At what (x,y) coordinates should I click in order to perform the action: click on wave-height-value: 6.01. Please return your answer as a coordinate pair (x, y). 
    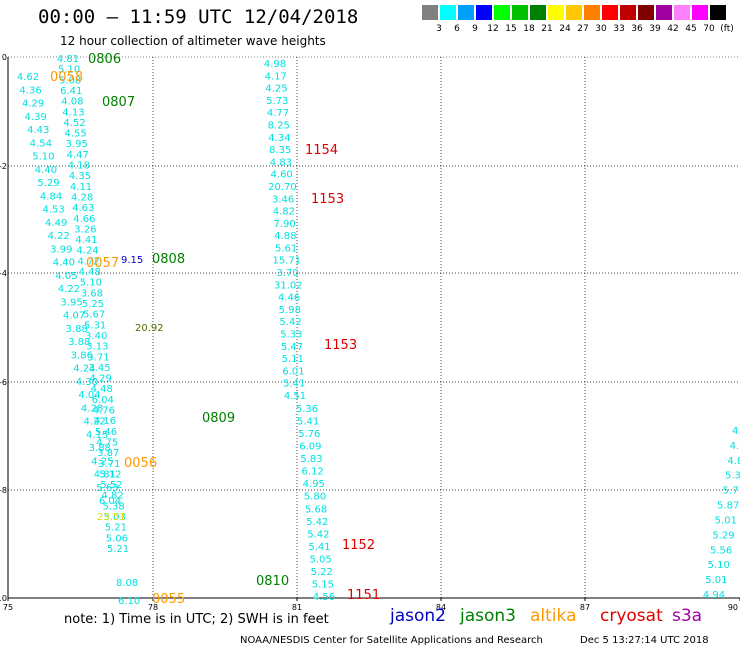
    Looking at the image, I should click on (293, 371).